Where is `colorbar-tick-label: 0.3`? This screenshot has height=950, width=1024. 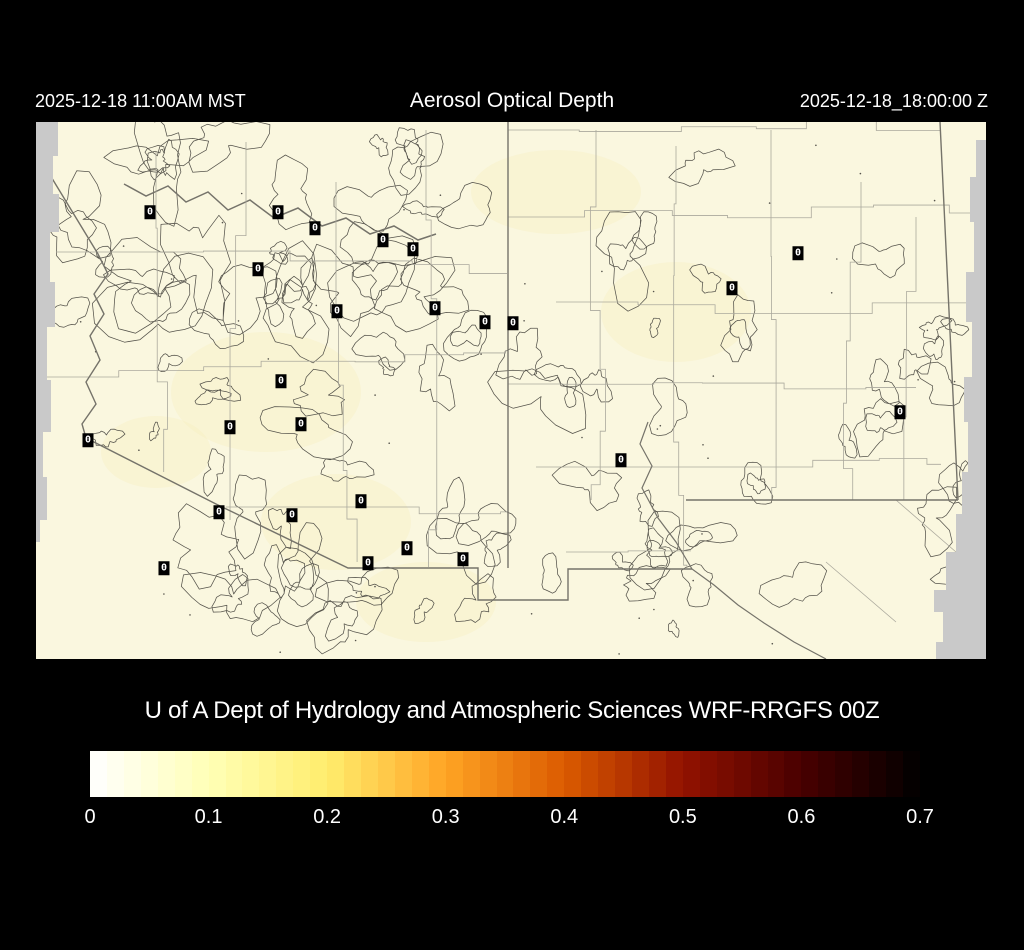 colorbar-tick-label: 0.3 is located at coordinates (445, 817).